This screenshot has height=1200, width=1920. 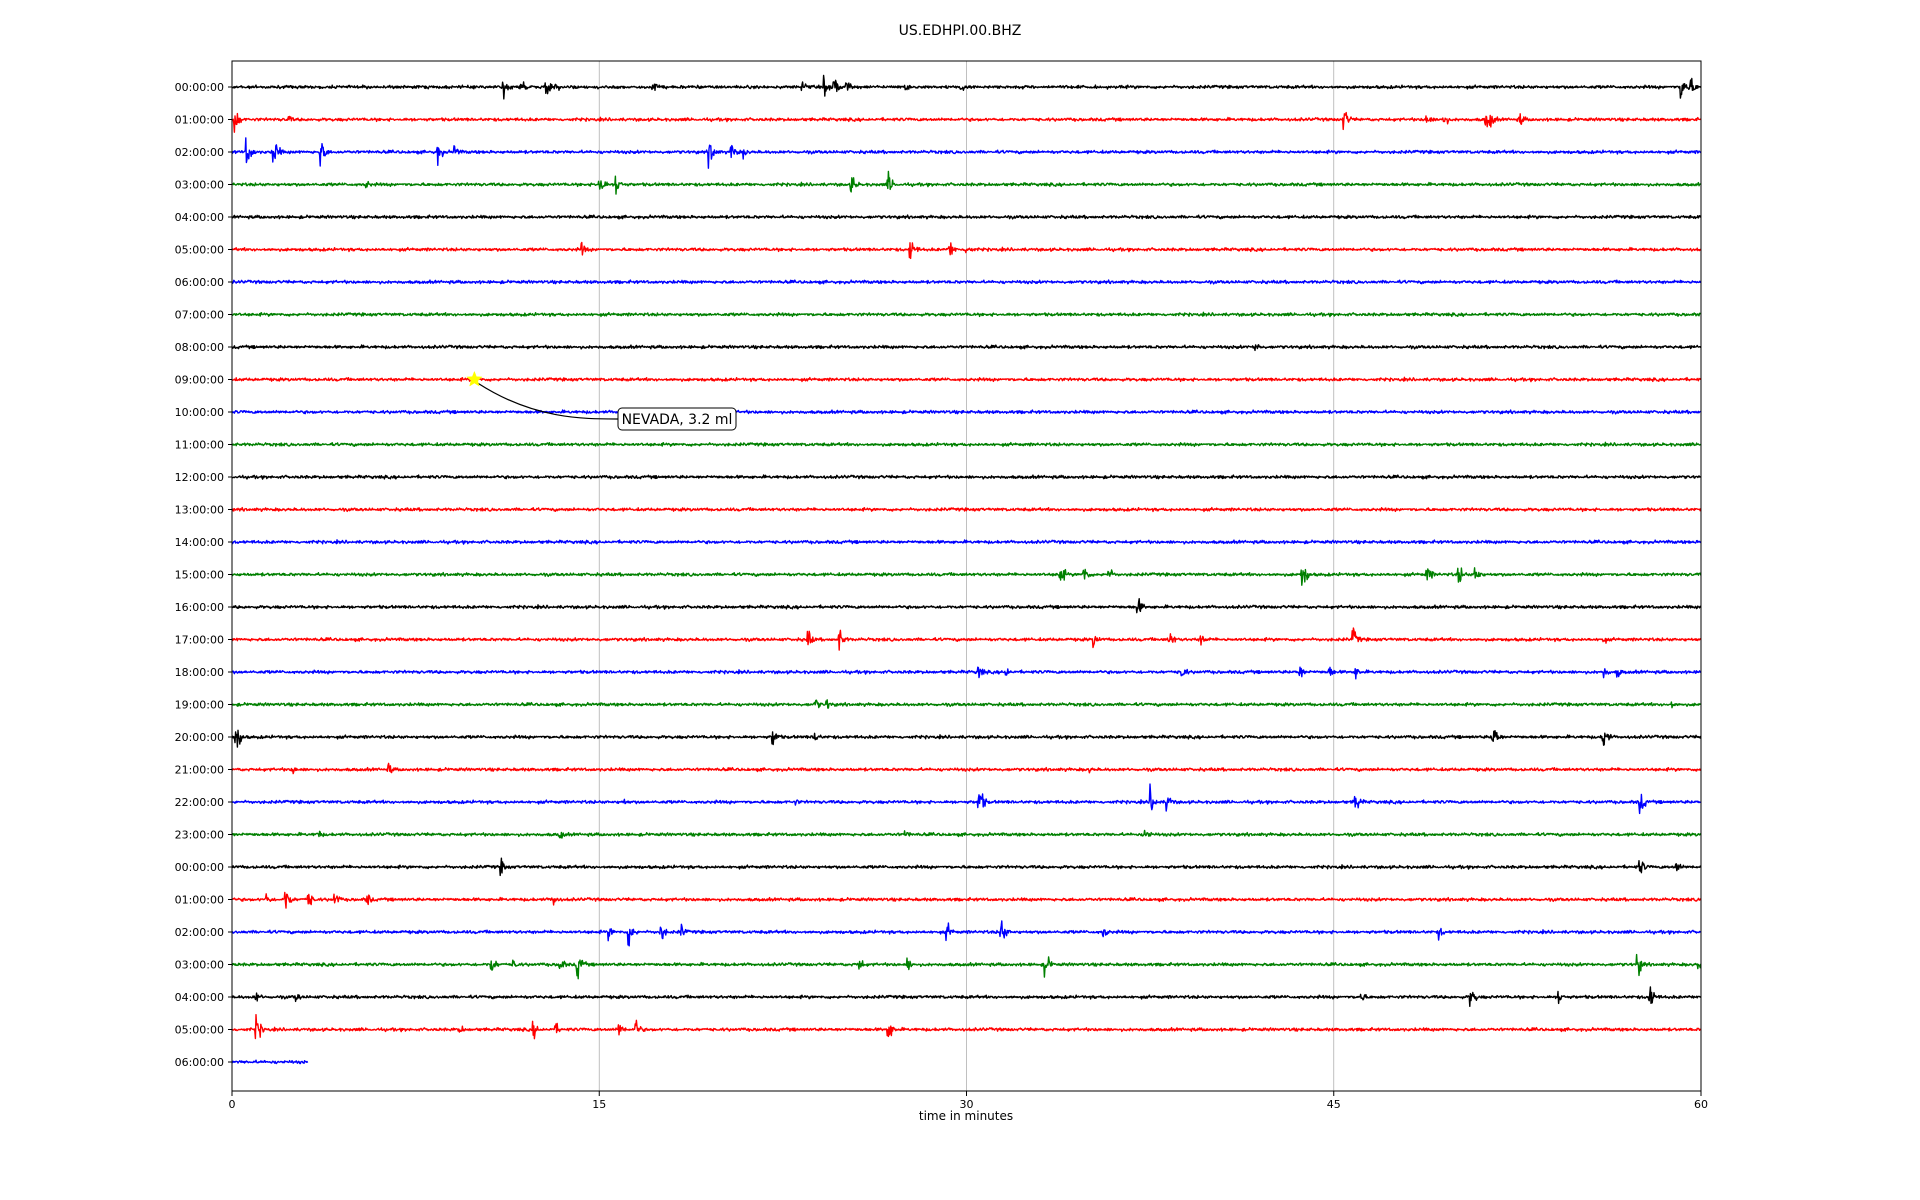 What do you see at coordinates (199, 705) in the screenshot?
I see `y-tick-label: 19:00:00` at bounding box center [199, 705].